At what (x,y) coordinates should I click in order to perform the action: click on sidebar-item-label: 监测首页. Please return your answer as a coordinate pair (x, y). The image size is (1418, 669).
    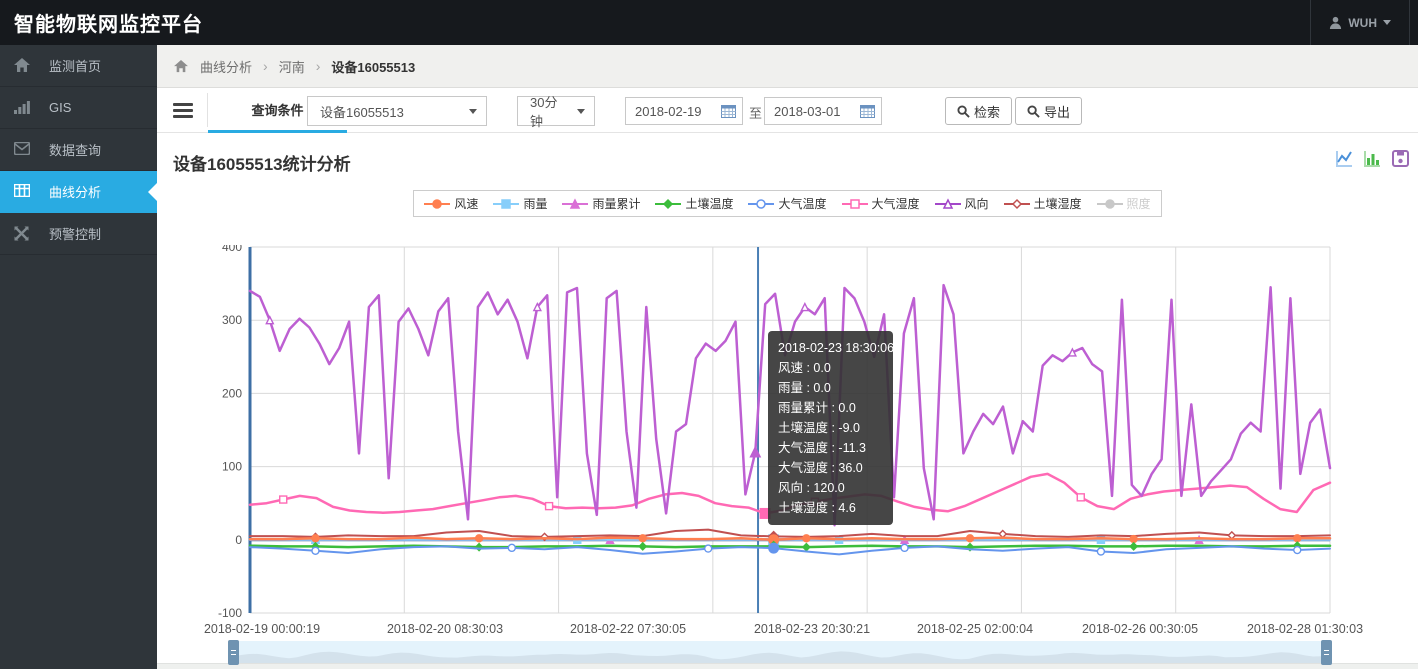
    Looking at the image, I should click on (75, 66).